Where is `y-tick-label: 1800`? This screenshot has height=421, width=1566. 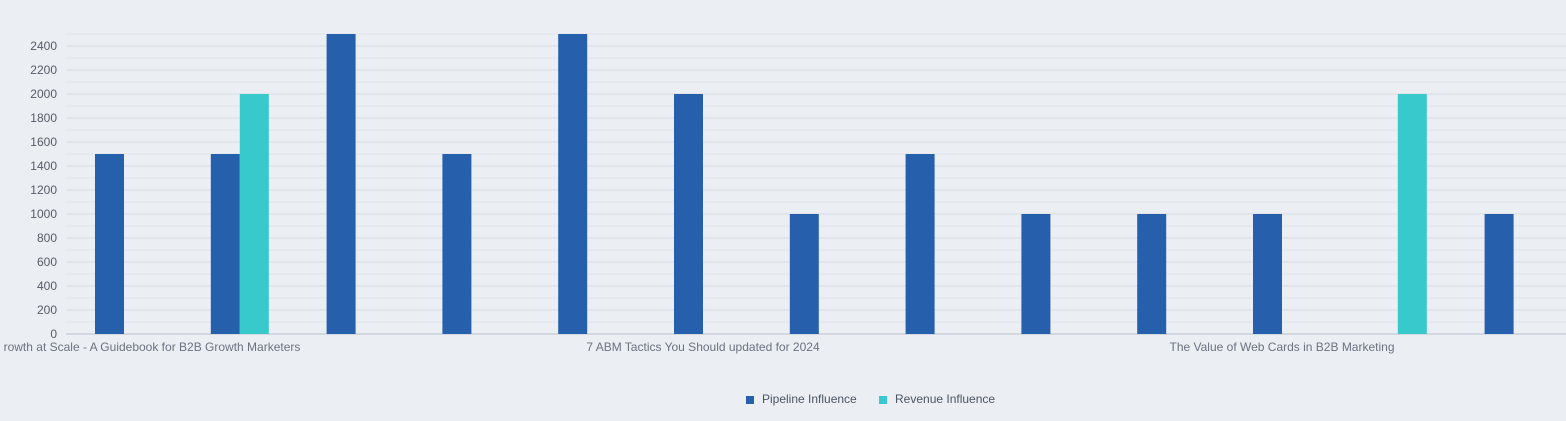
y-tick-label: 1800 is located at coordinates (43, 118).